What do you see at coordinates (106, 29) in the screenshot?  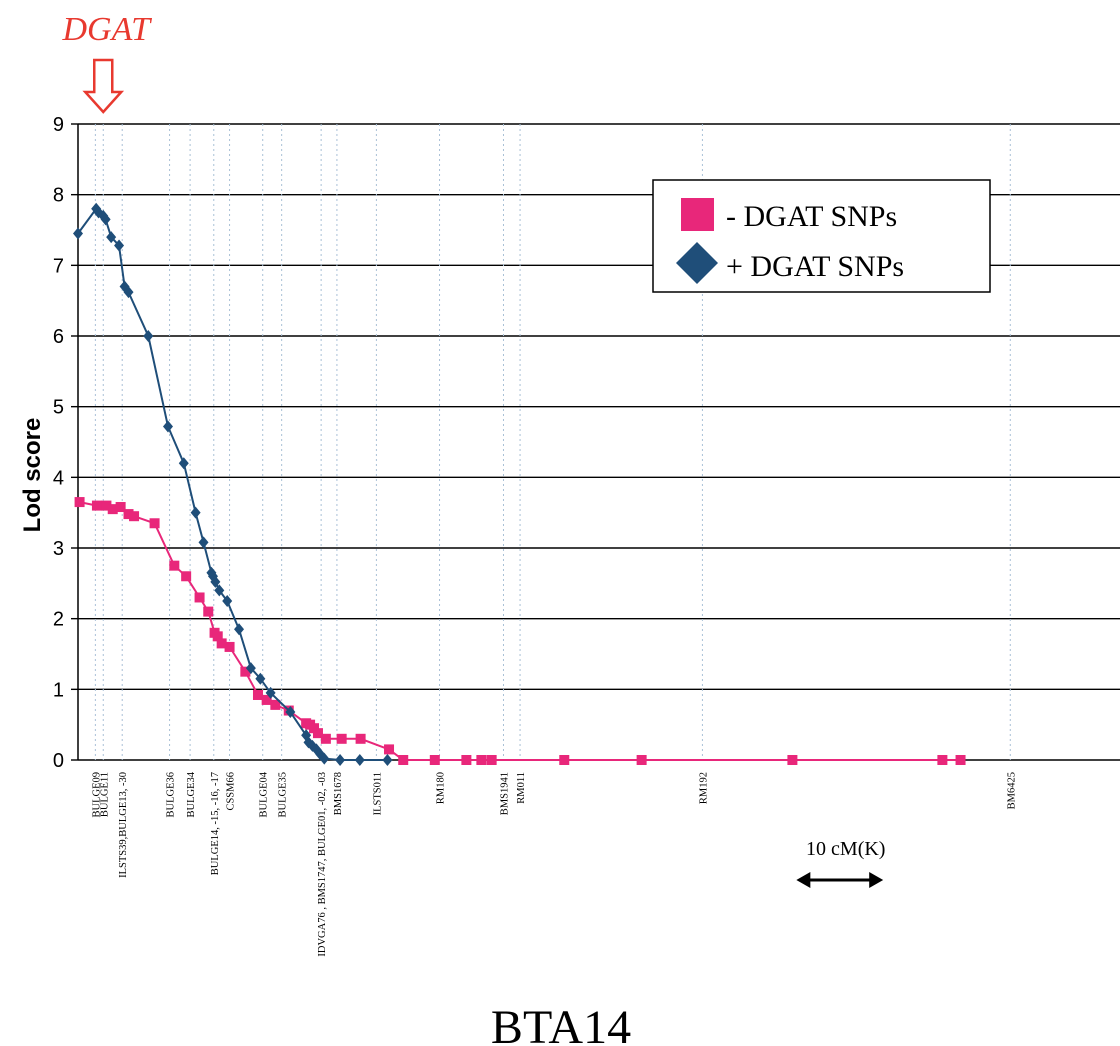 I see `dgat-annotation: DGAT` at bounding box center [106, 29].